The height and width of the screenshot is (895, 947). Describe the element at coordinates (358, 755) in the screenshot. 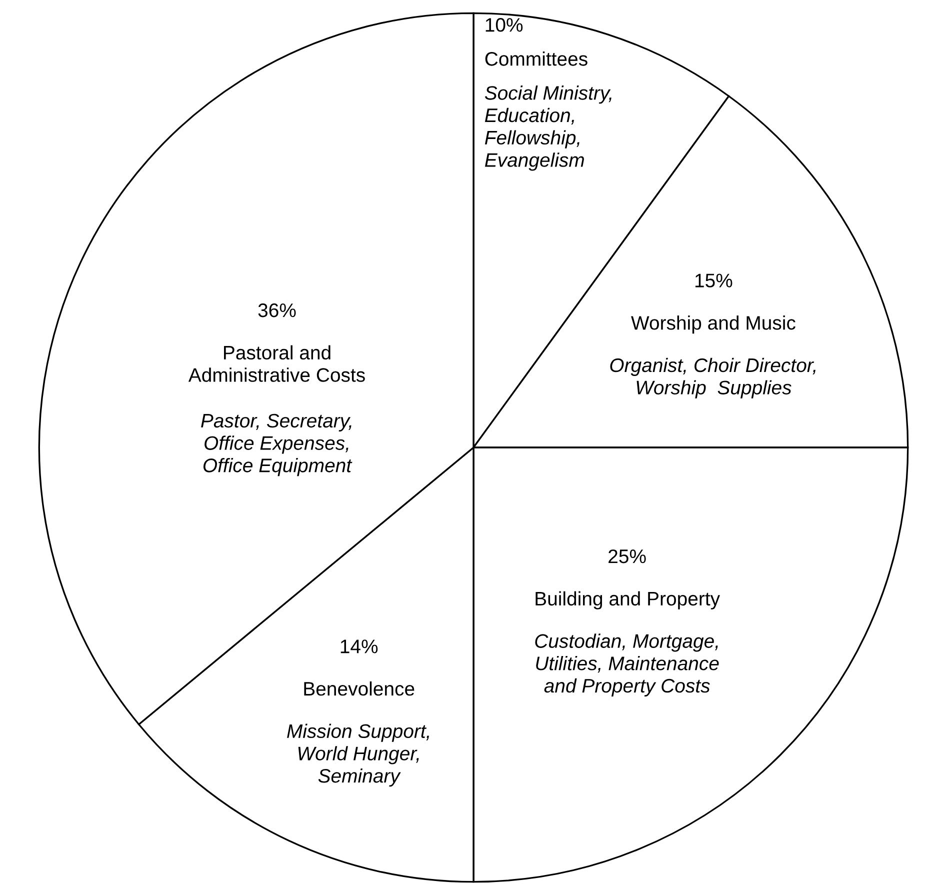

I see `text: Mission Support, World Hunger, Seminary` at that location.